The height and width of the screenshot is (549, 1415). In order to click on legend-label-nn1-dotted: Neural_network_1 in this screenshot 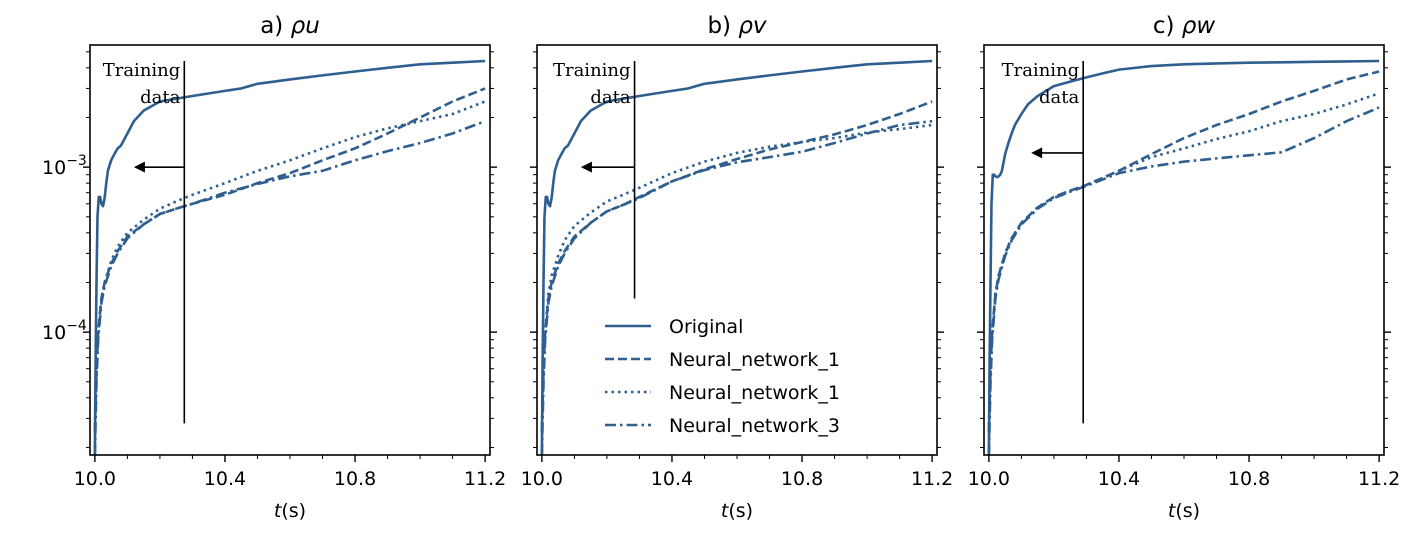, I will do `click(754, 393)`.